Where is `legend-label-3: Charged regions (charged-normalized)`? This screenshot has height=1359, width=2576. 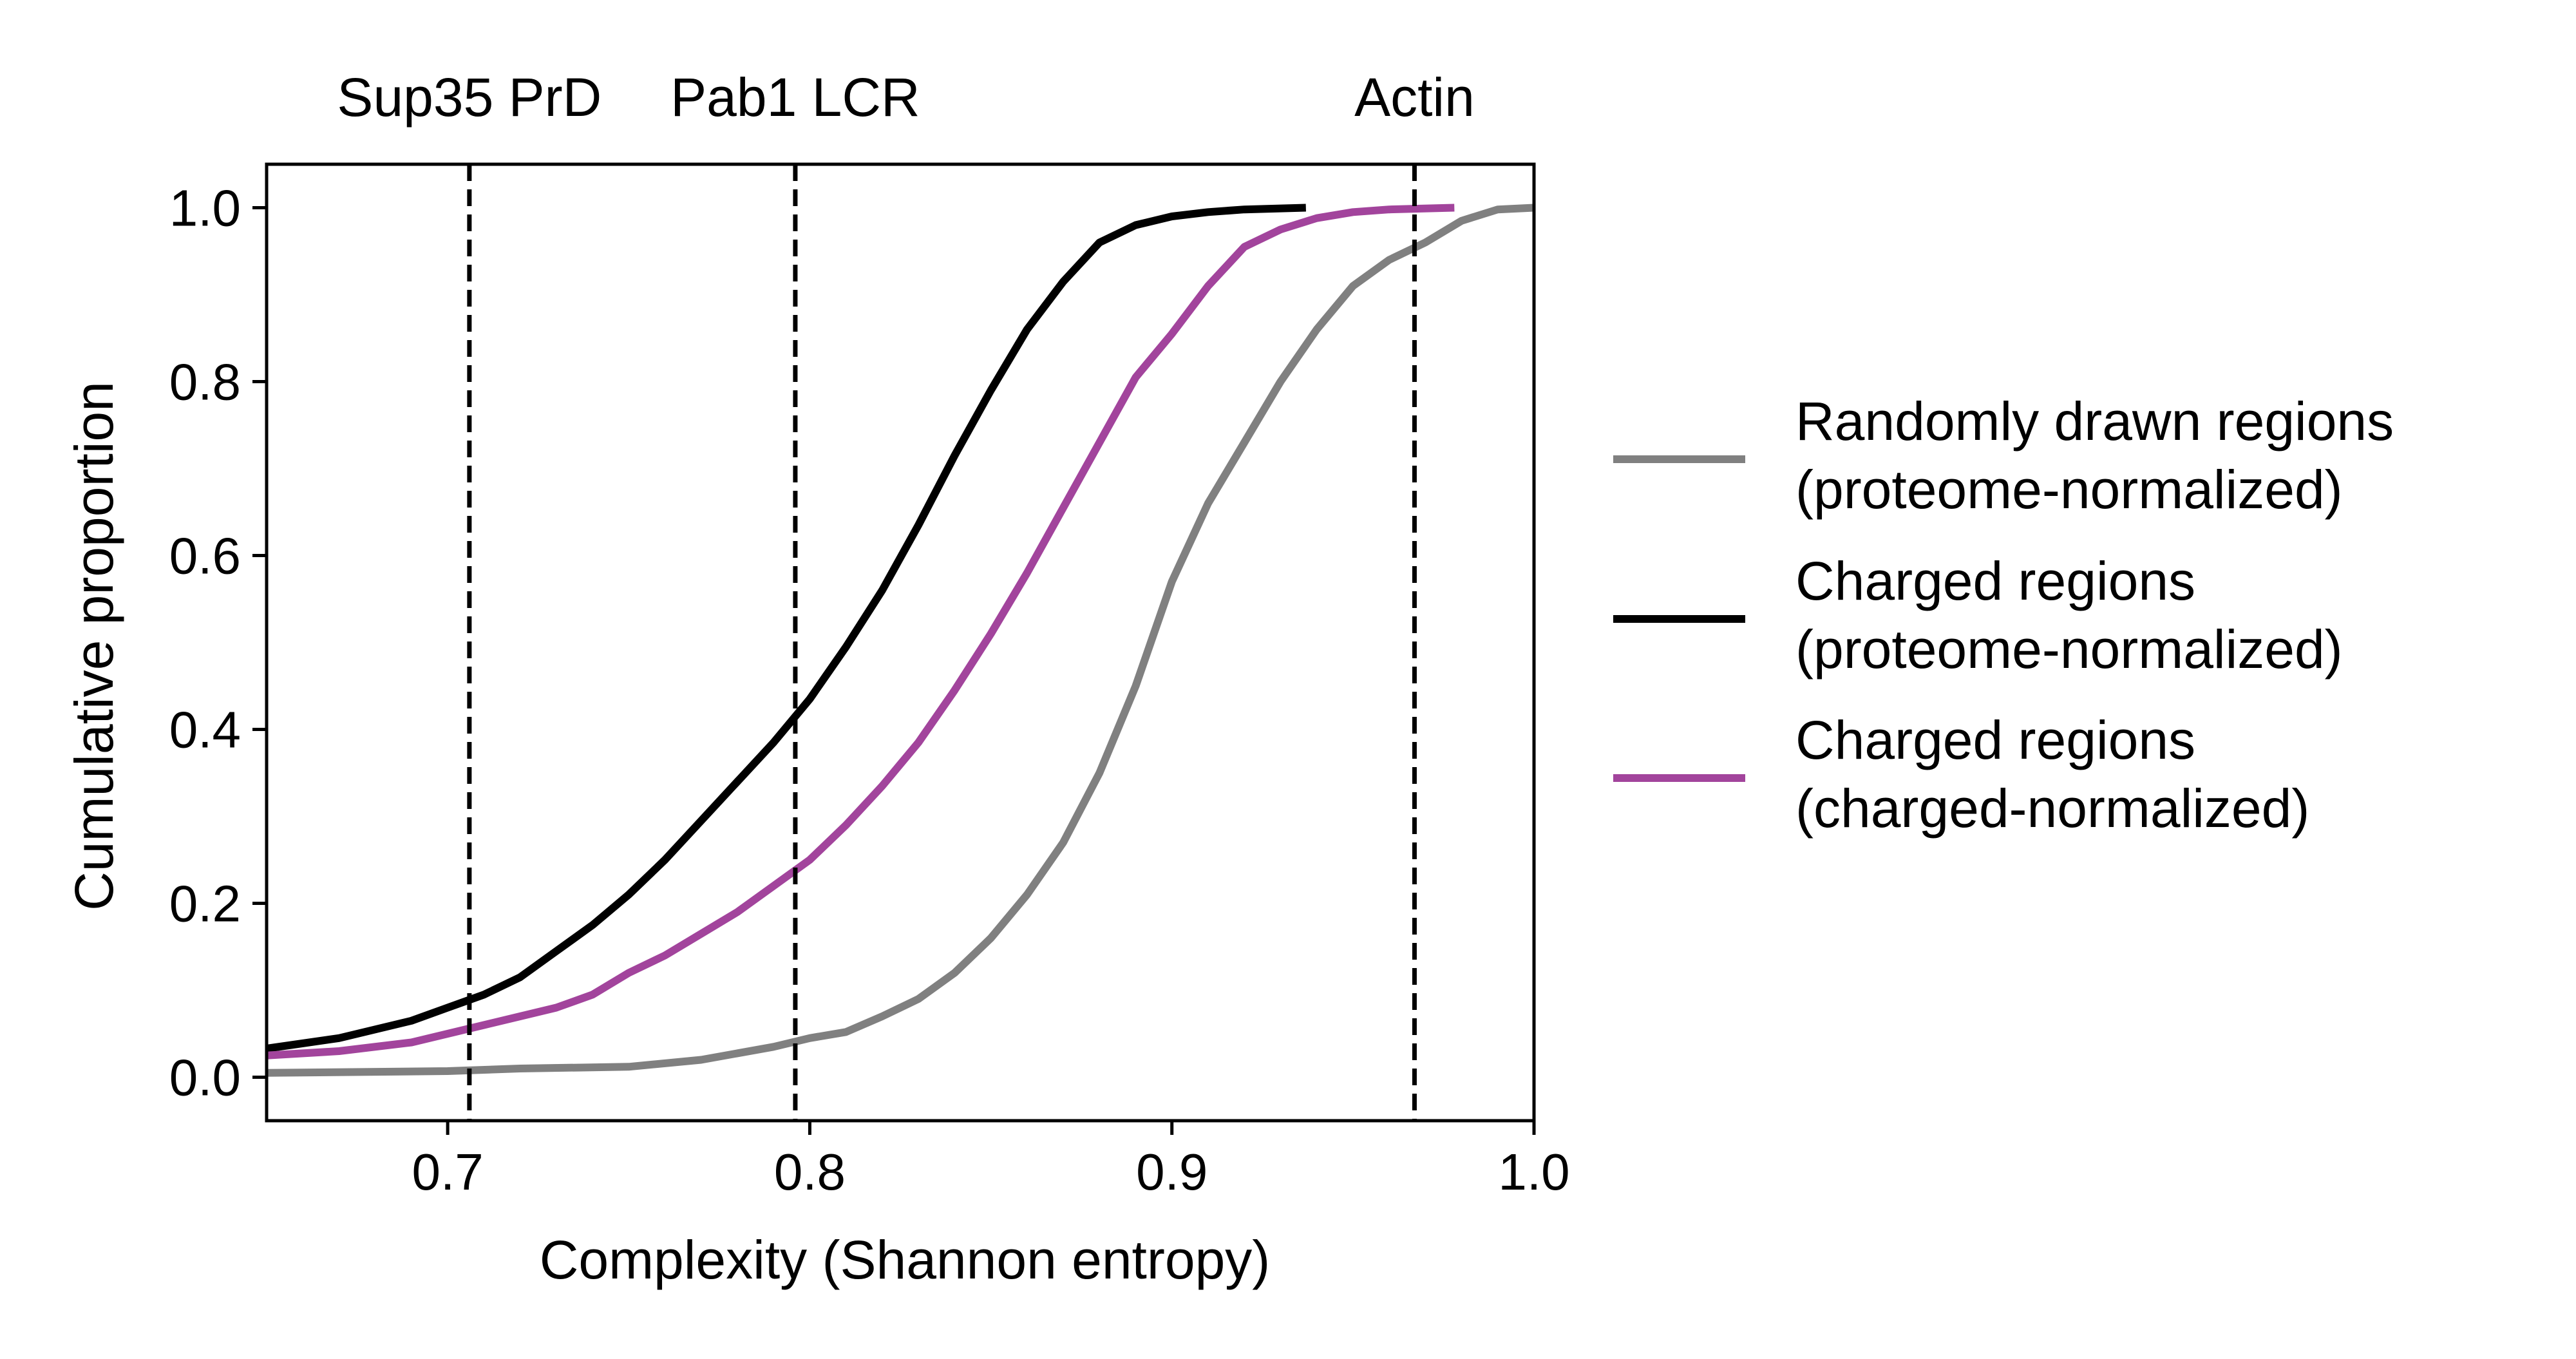
legend-label-3: Charged regions (charged-normalized) is located at coordinates (2052, 775).